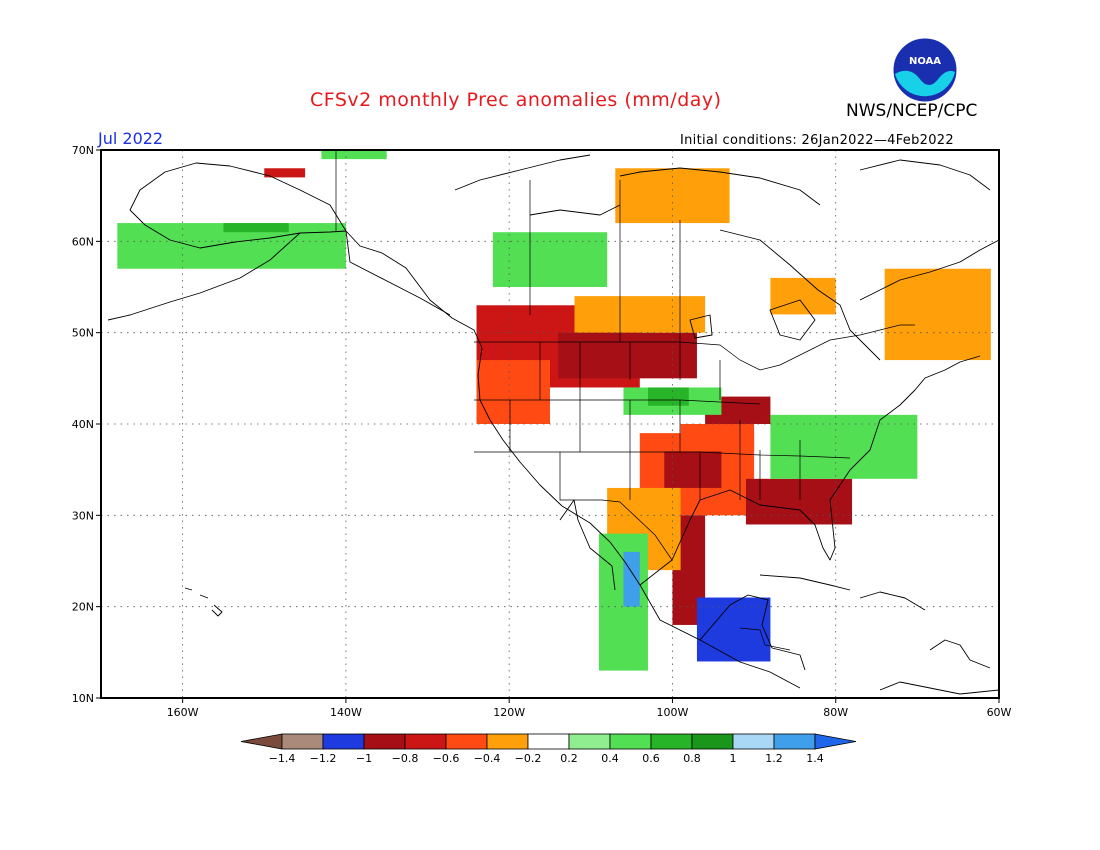  Describe the element at coordinates (516, 100) in the screenshot. I see `chart-title: CFSv2 monthly Prec anomalies (mm/day)` at that location.